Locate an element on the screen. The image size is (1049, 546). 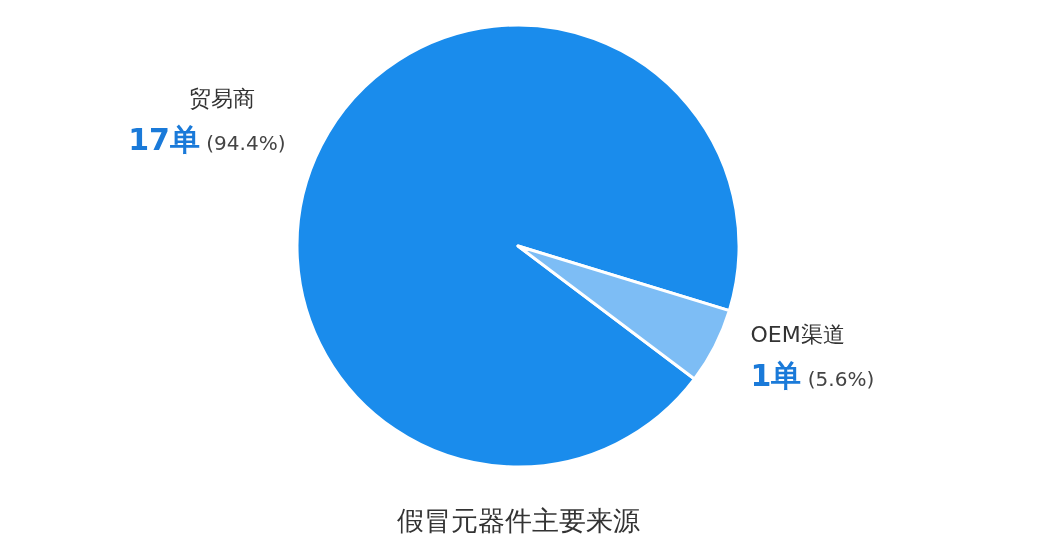
slice-label: OEM渠道 is located at coordinates (797, 335).